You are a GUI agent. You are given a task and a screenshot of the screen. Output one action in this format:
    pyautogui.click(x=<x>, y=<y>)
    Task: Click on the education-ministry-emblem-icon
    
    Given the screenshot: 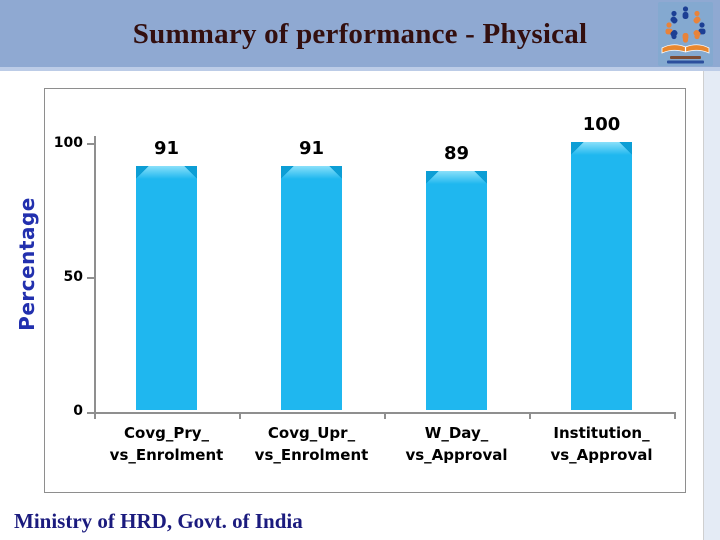 What is the action you would take?
    pyautogui.click(x=685, y=34)
    